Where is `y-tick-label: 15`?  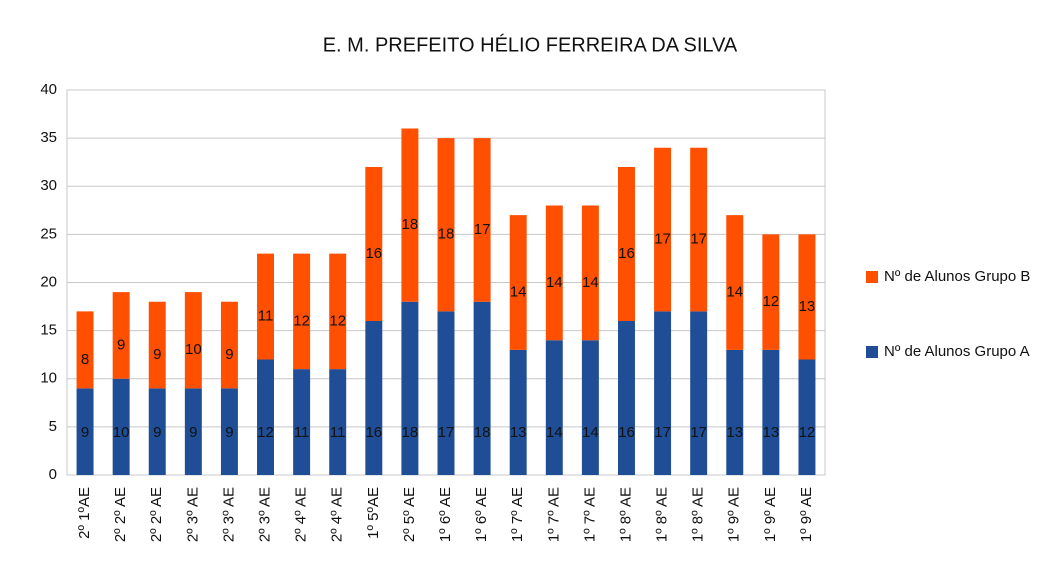
y-tick-label: 15 is located at coordinates (48, 330).